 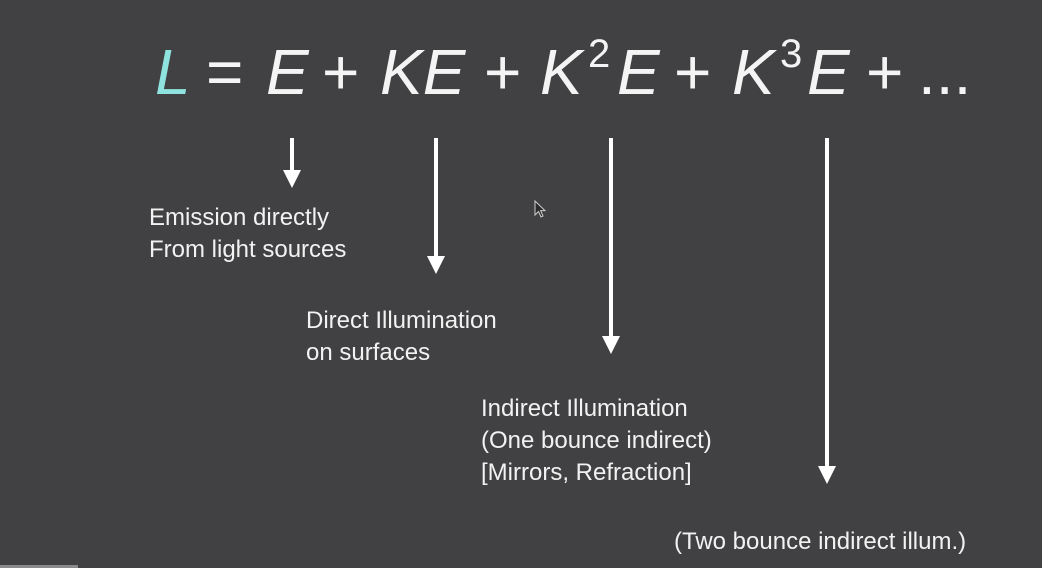 I want to click on label-line: Indirect Illumination, so click(x=584, y=408).